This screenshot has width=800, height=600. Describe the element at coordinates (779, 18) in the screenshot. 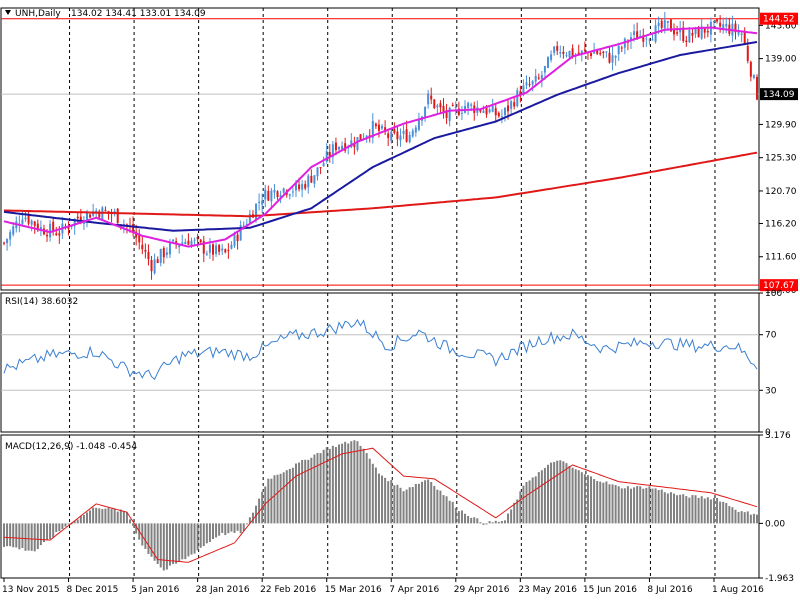

I see `price-tag-box` at that location.